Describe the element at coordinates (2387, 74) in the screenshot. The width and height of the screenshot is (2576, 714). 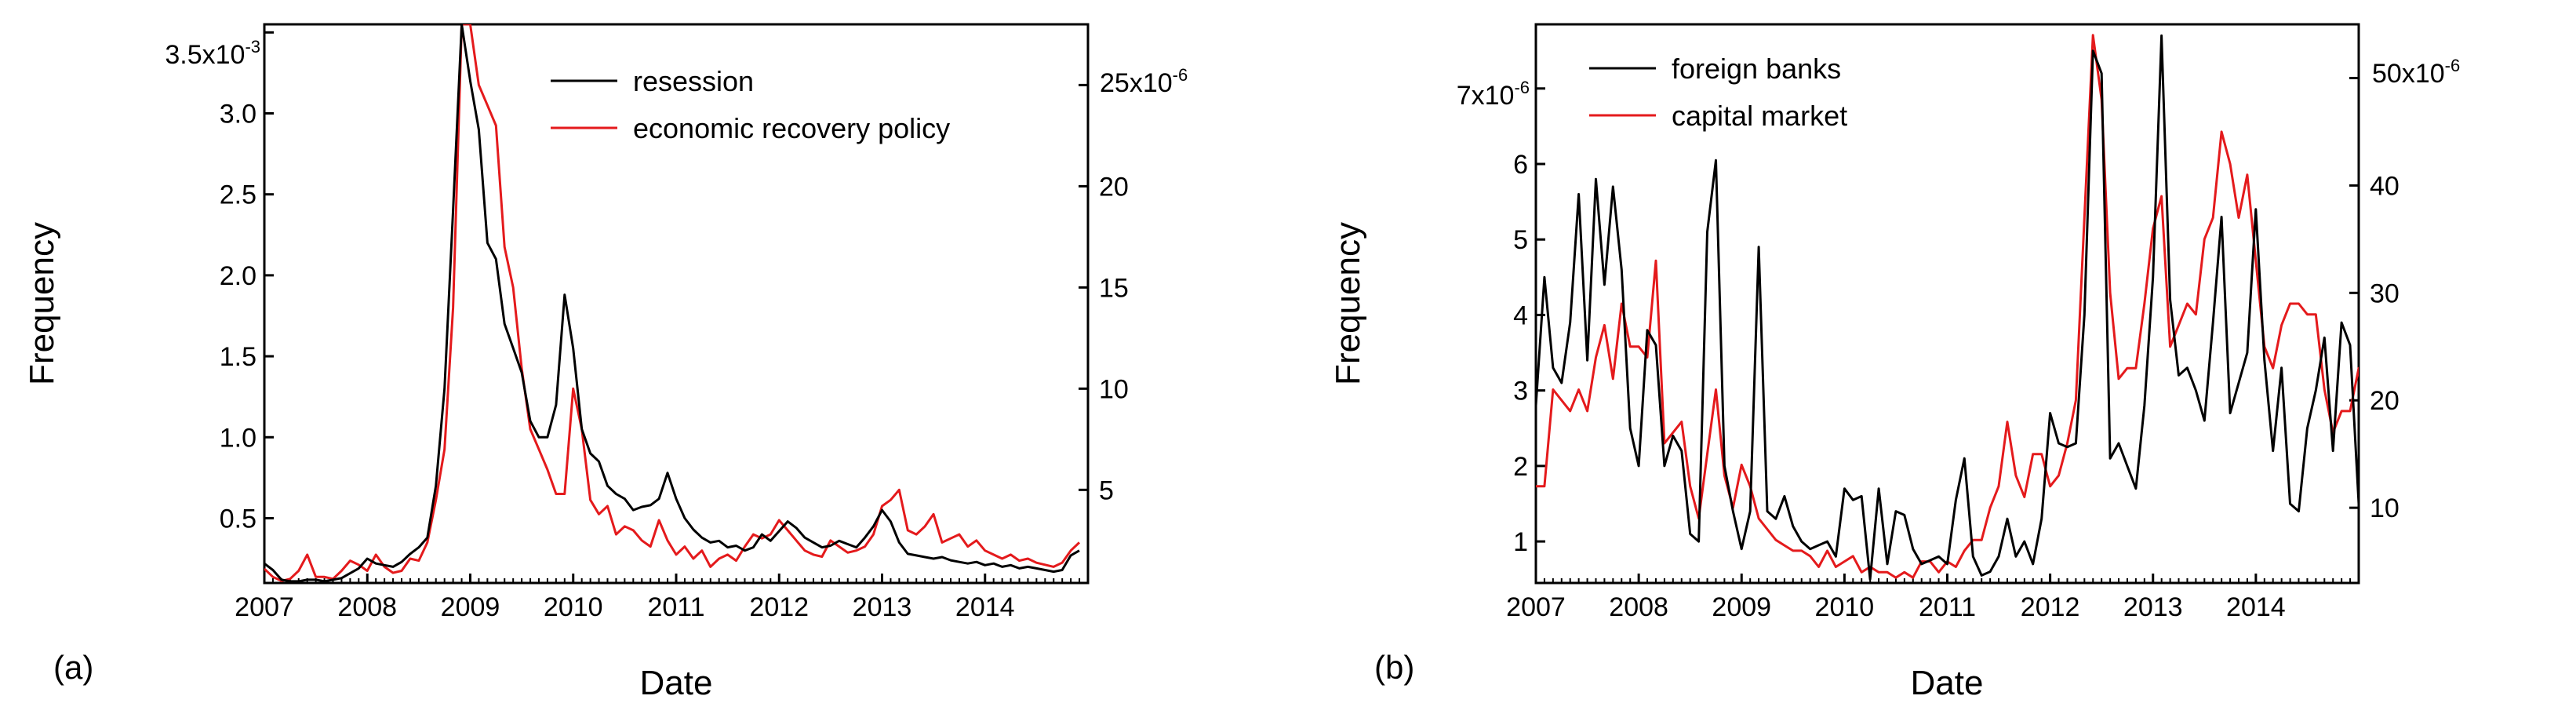
I see `y-right-top-tick-value-b: 50` at that location.